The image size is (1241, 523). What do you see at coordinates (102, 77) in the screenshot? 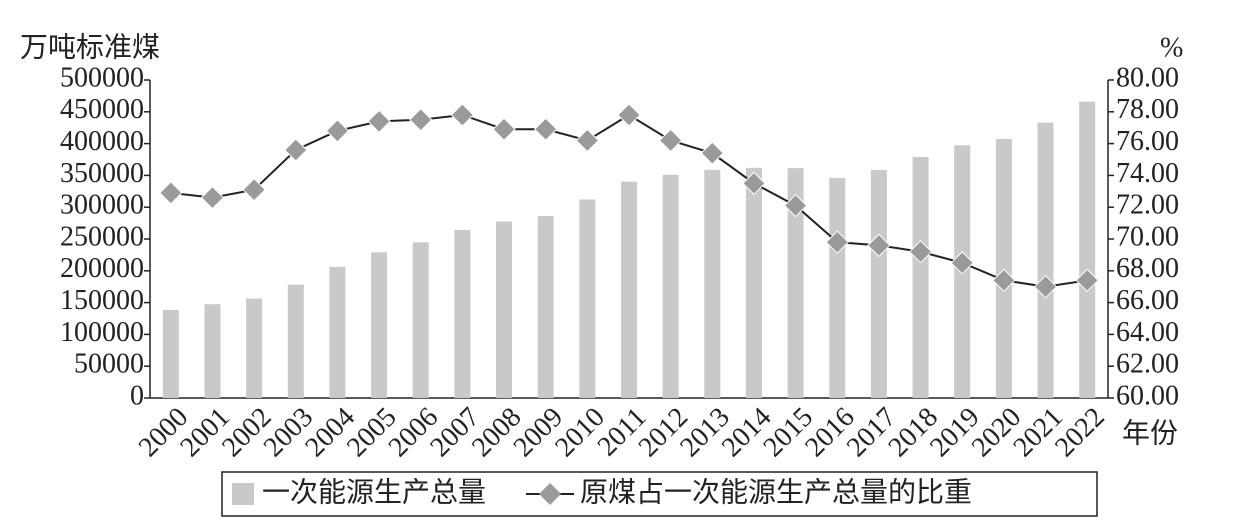
I see `y-tick-label: 500000` at bounding box center [102, 77].